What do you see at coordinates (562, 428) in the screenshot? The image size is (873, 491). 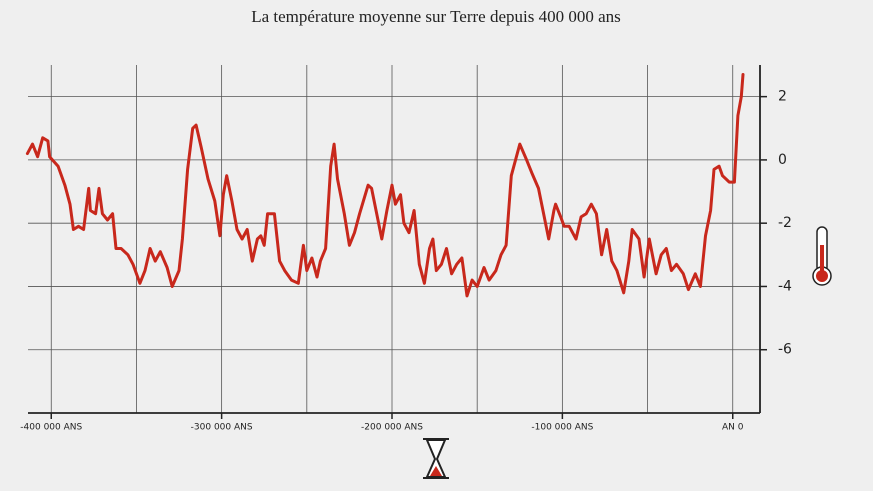 I see `x-tick-label: -100 000 ANS` at bounding box center [562, 428].